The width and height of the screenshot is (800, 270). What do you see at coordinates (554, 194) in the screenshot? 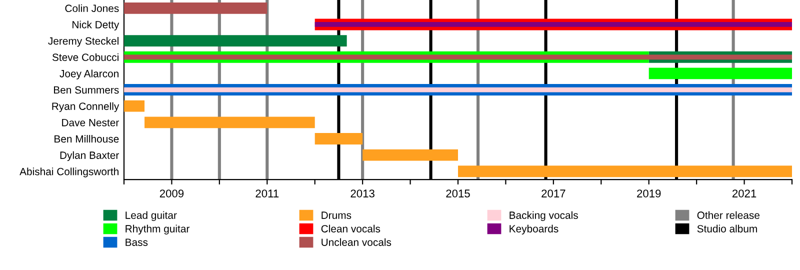
I see `x-tick-label: 2017` at bounding box center [554, 194].